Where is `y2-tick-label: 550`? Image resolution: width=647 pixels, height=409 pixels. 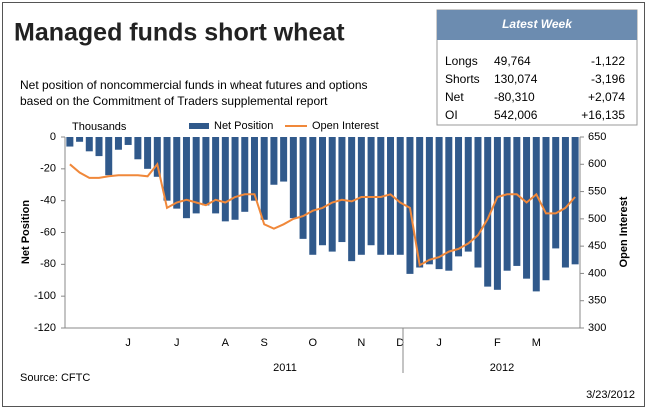
y2-tick-label: 550 is located at coordinates (597, 191).